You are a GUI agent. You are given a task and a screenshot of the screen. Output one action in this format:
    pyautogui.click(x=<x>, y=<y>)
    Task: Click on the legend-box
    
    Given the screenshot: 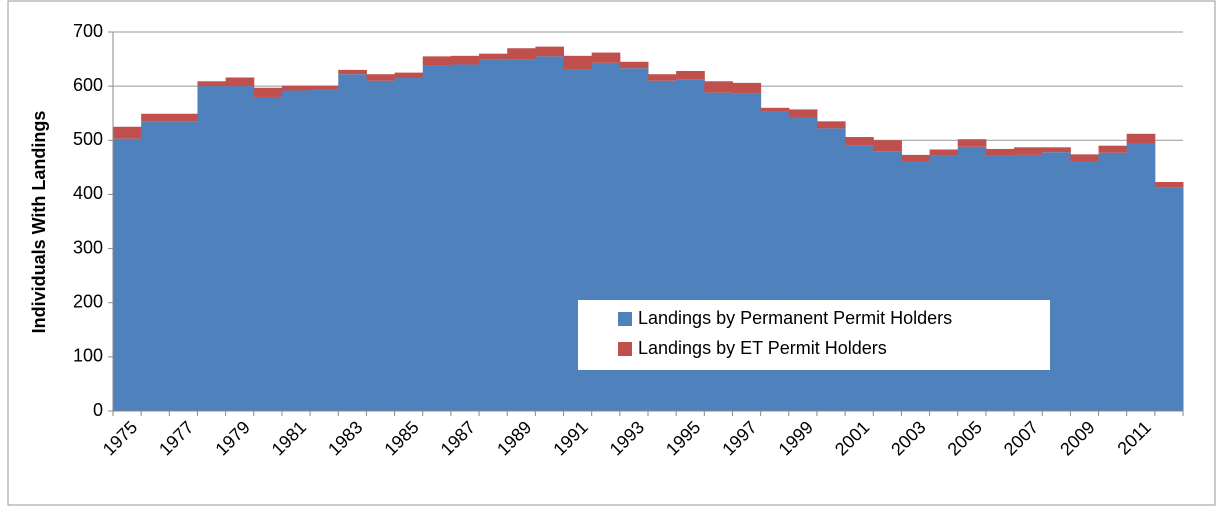 What is the action you would take?
    pyautogui.click(x=814, y=335)
    